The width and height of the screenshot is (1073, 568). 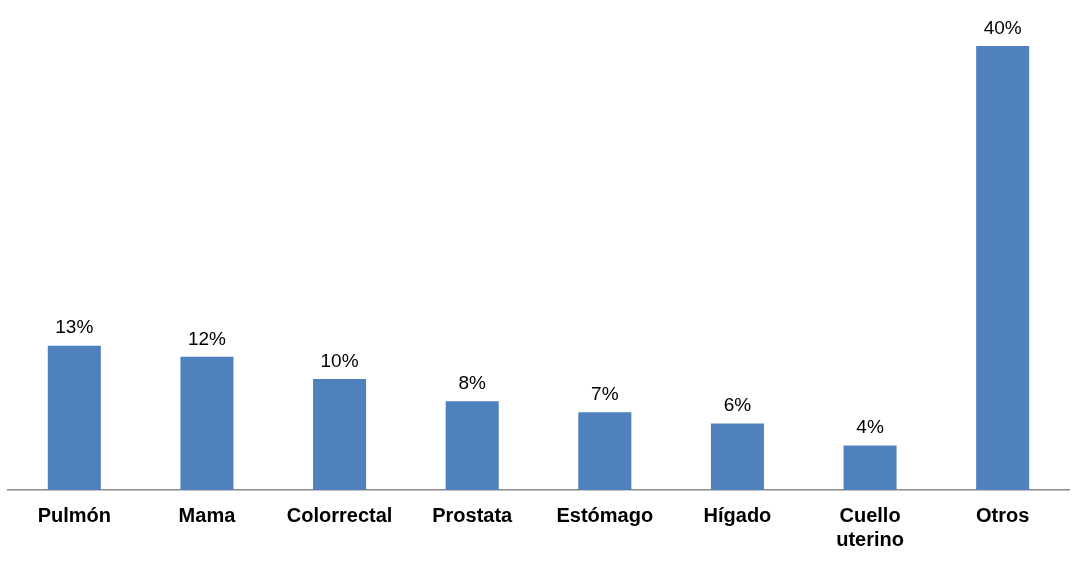 I want to click on x-tick-label: Mama, so click(x=207, y=514).